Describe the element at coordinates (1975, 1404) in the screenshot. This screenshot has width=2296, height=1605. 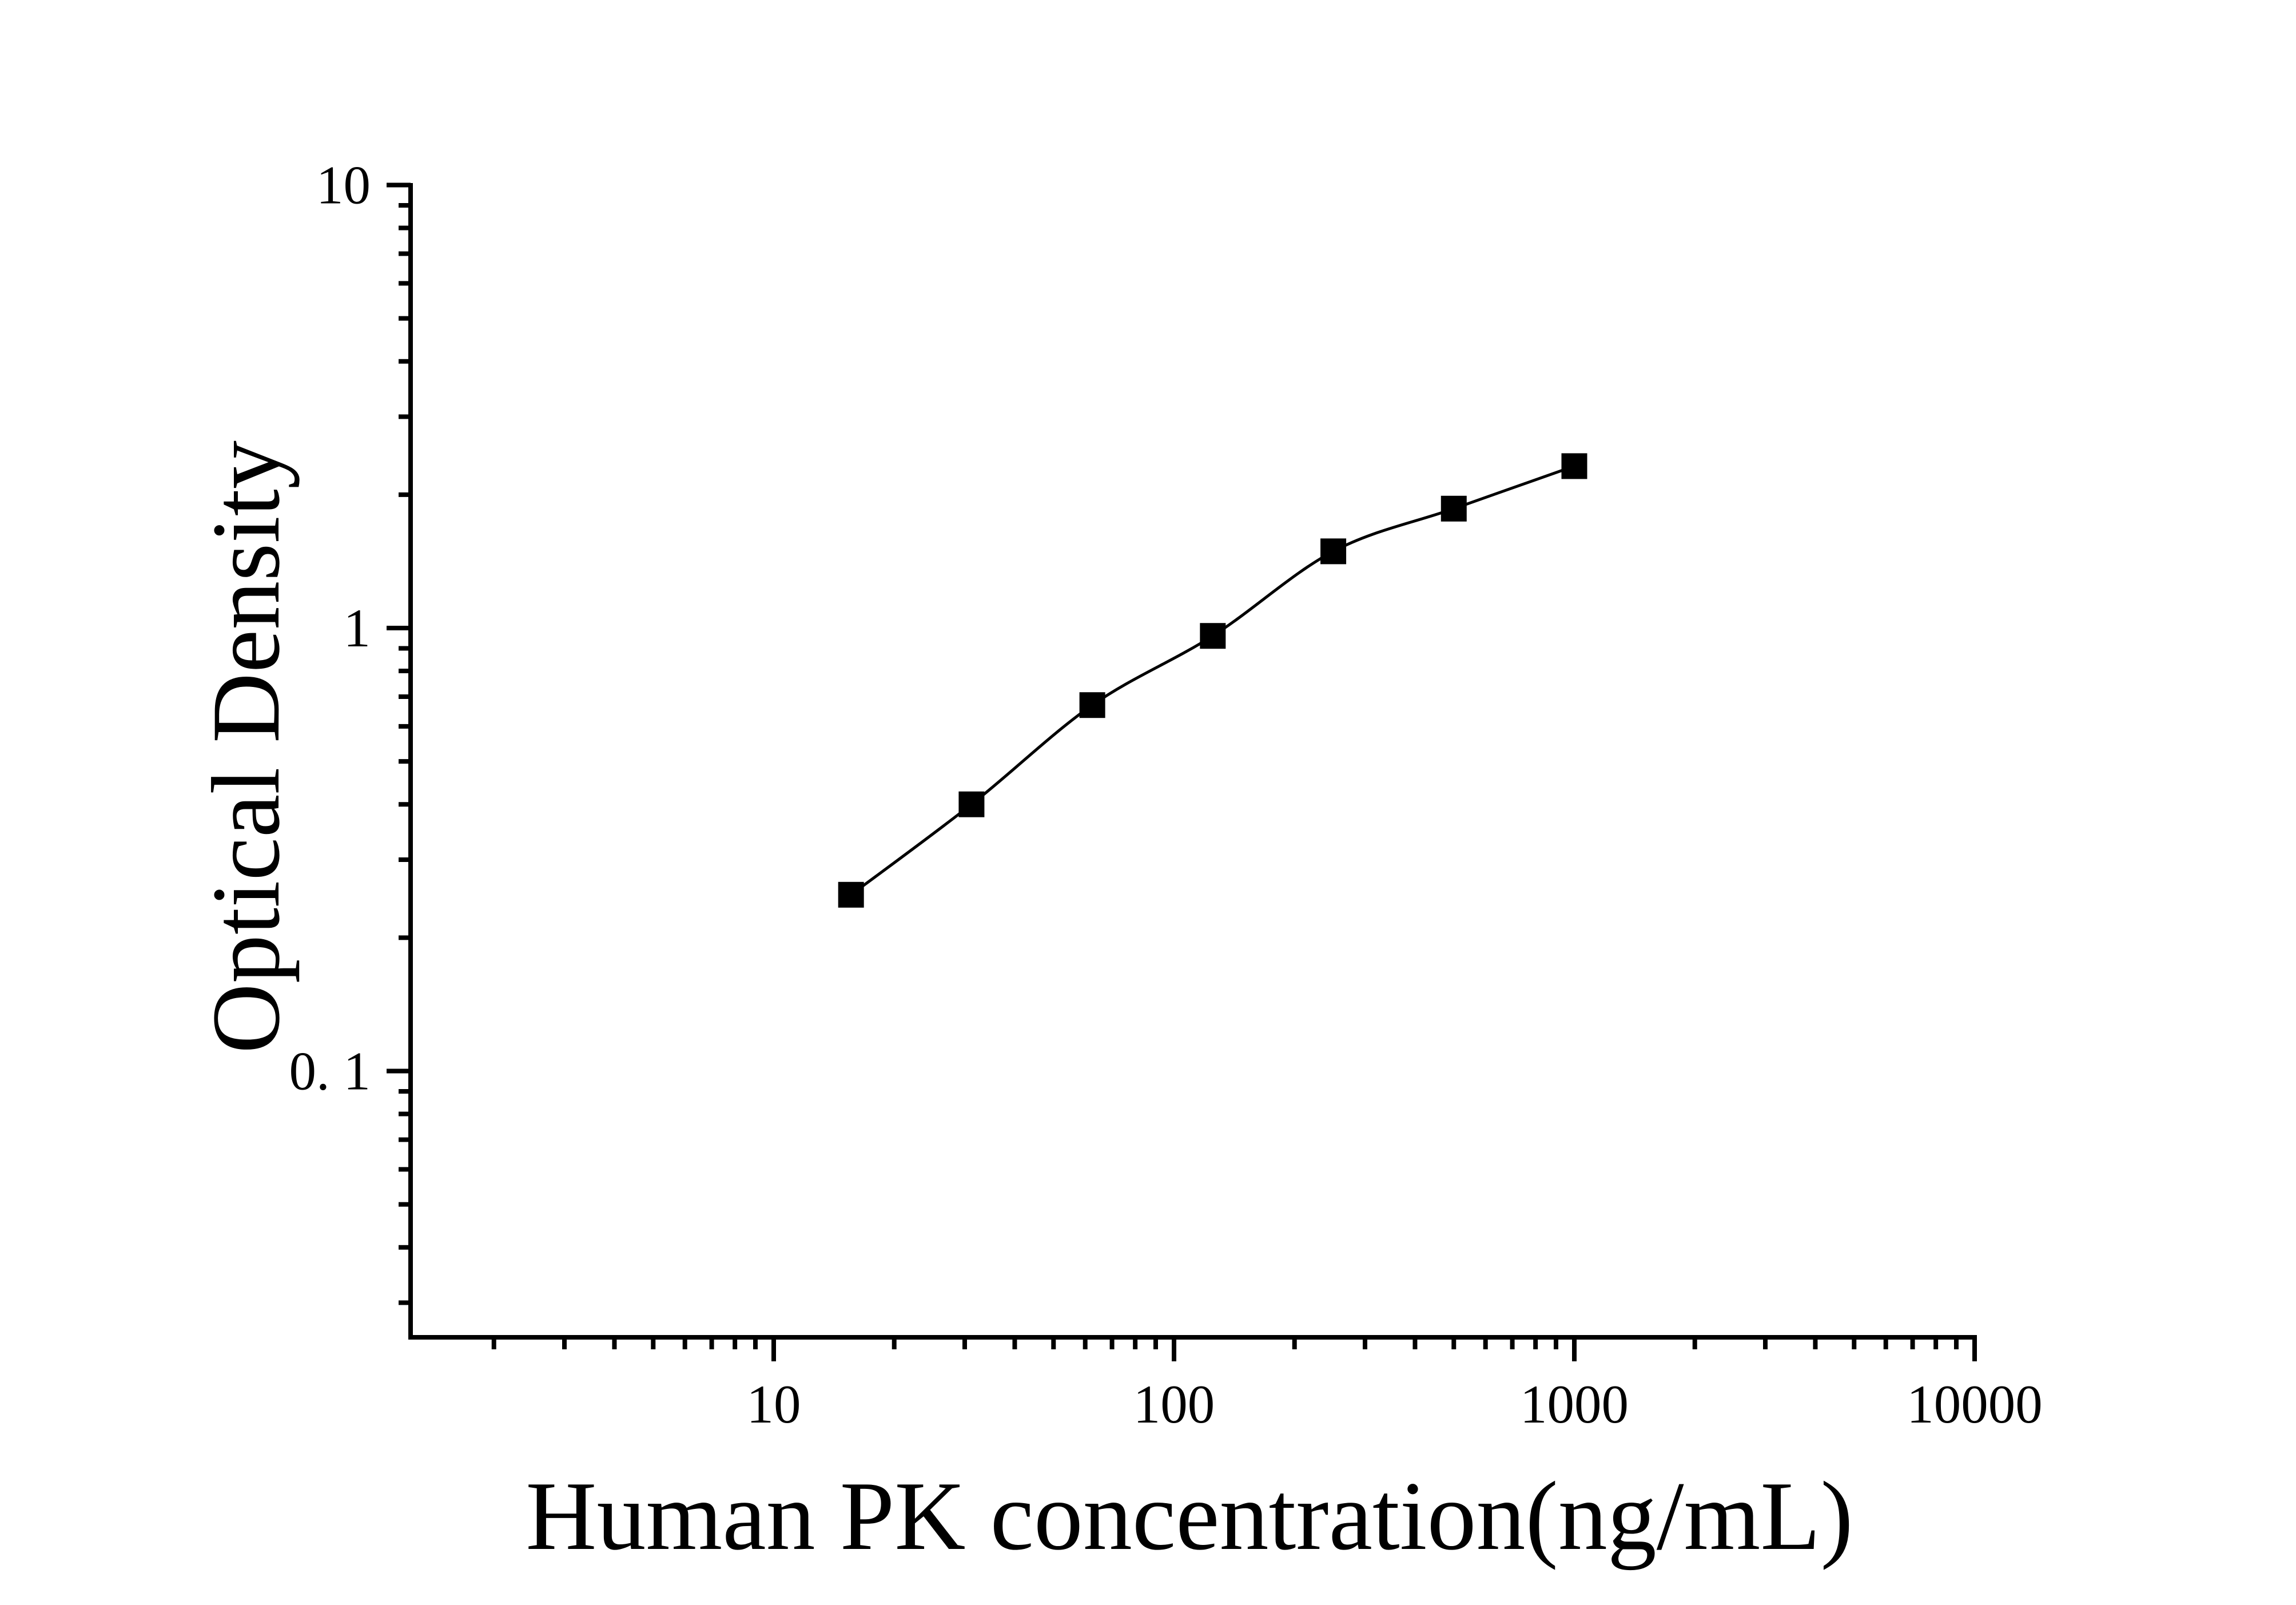
I see `x-tick-label: 10000` at that location.